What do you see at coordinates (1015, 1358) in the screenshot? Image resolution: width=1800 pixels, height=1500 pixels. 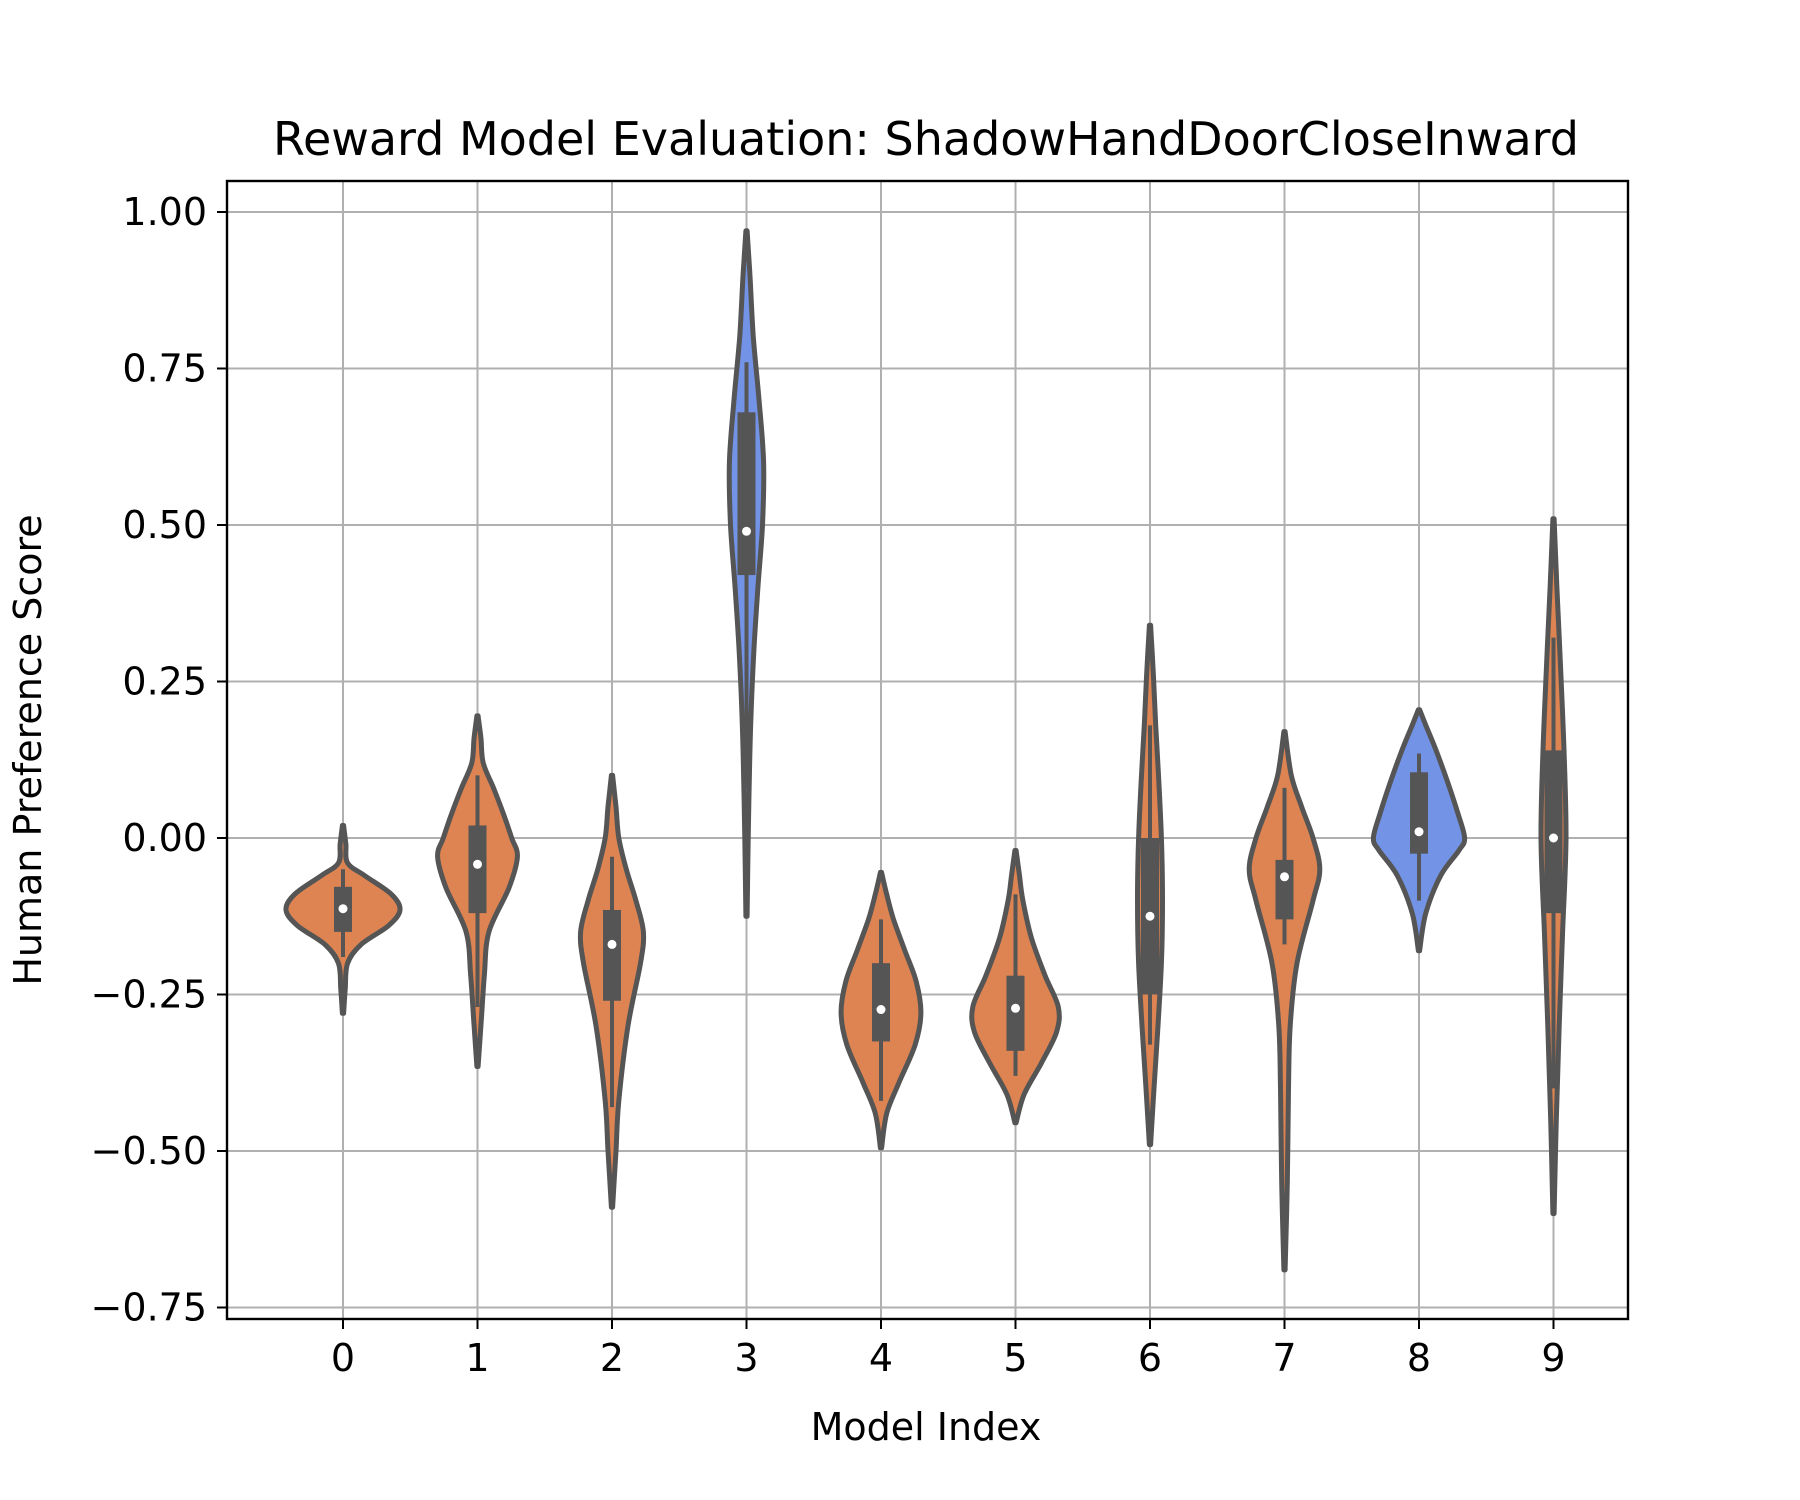 I see `x-tick-label: 5` at bounding box center [1015, 1358].